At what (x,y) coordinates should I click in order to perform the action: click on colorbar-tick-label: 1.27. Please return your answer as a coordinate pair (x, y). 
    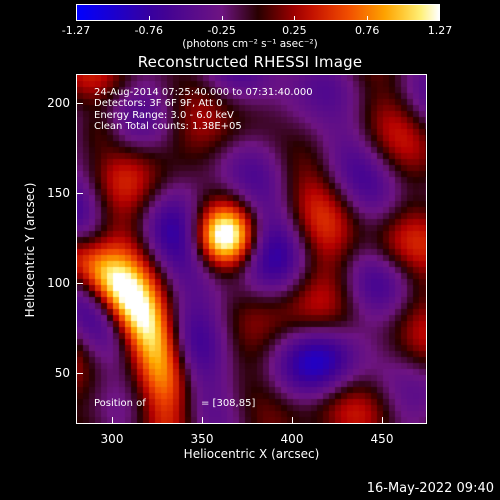
    Looking at the image, I should click on (440, 30).